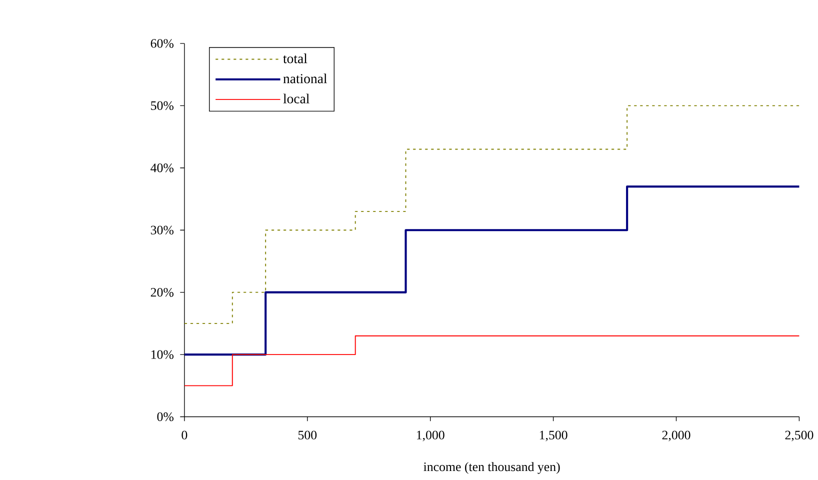  Describe the element at coordinates (307, 435) in the screenshot. I see `x-tick-label: 500` at that location.